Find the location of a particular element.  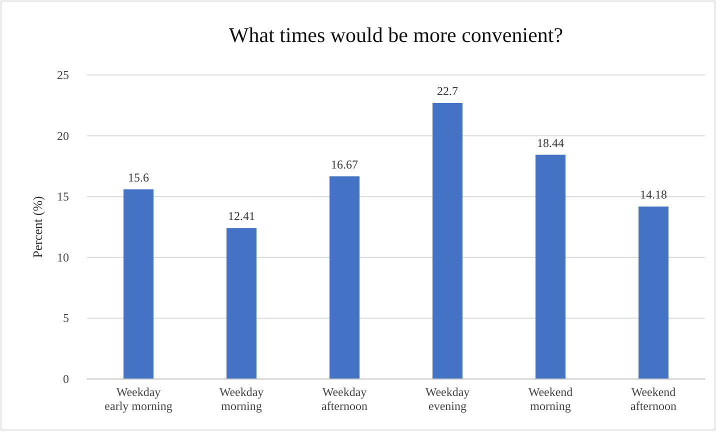

data-label: 12.41 is located at coordinates (241, 216).